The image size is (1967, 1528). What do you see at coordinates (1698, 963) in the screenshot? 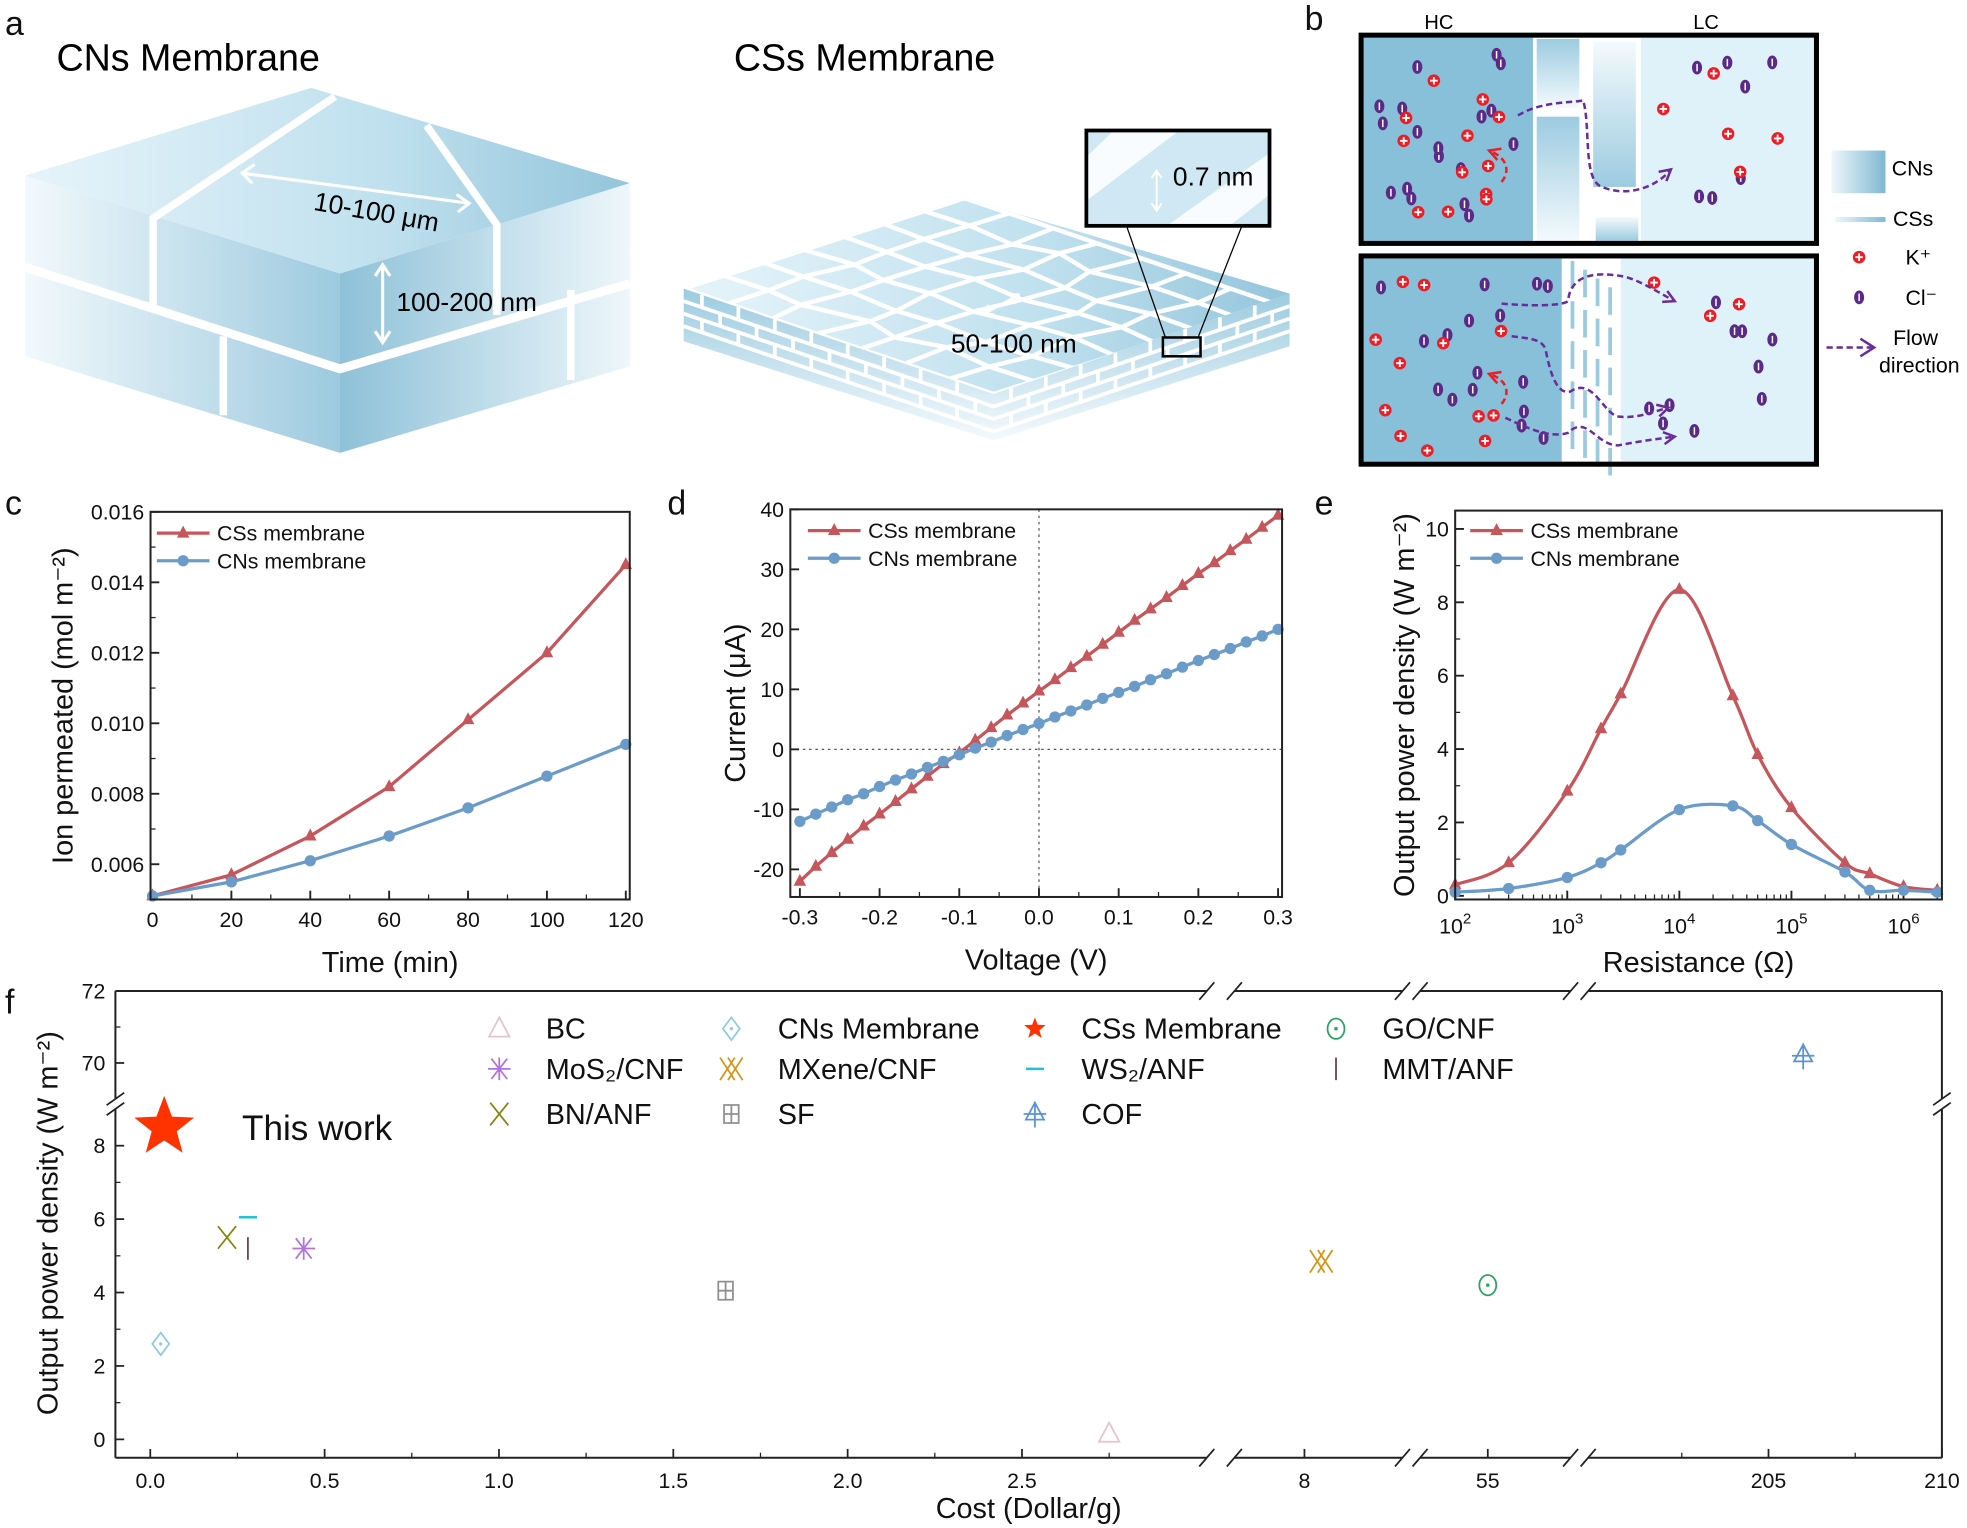
I see `x-axis-title: Resistance (Ω)` at bounding box center [1698, 963].